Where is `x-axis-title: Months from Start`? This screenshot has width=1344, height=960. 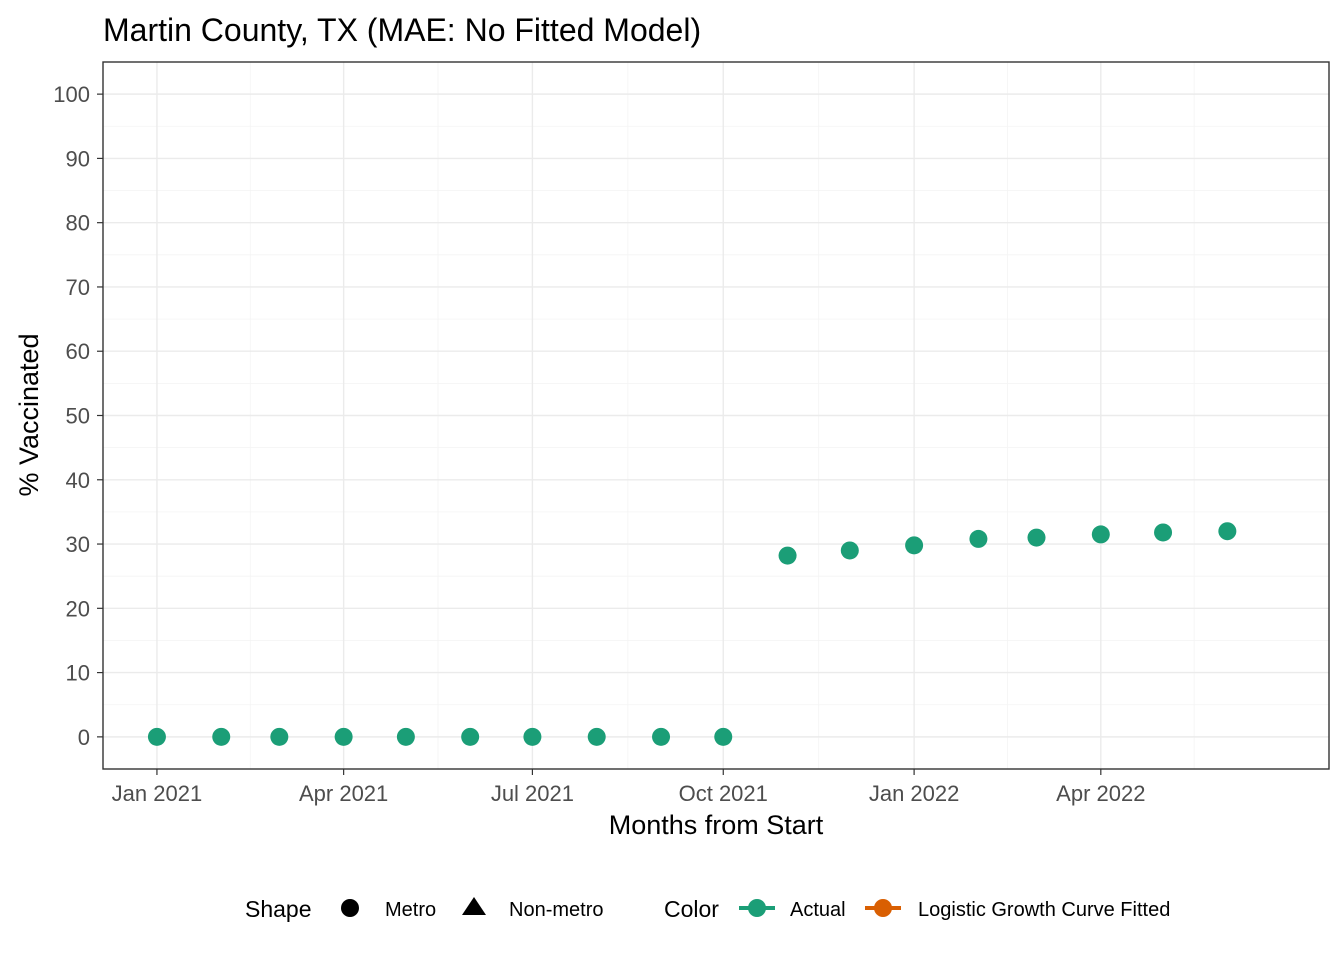 x-axis-title: Months from Start is located at coordinates (716, 825).